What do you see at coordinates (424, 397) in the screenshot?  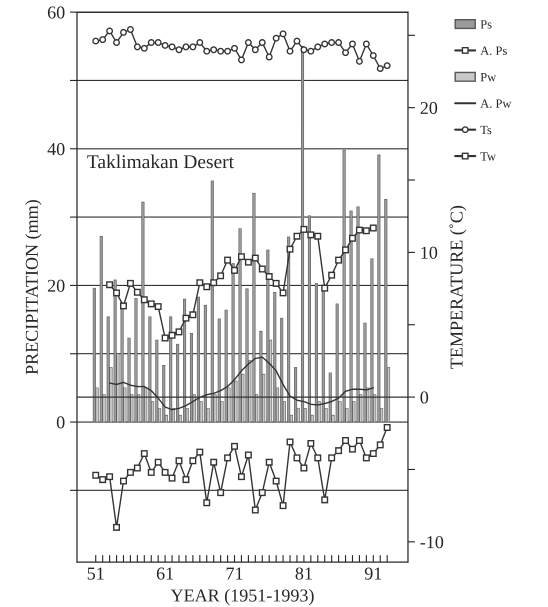 I see `y2-tick-label: 0` at bounding box center [424, 397].